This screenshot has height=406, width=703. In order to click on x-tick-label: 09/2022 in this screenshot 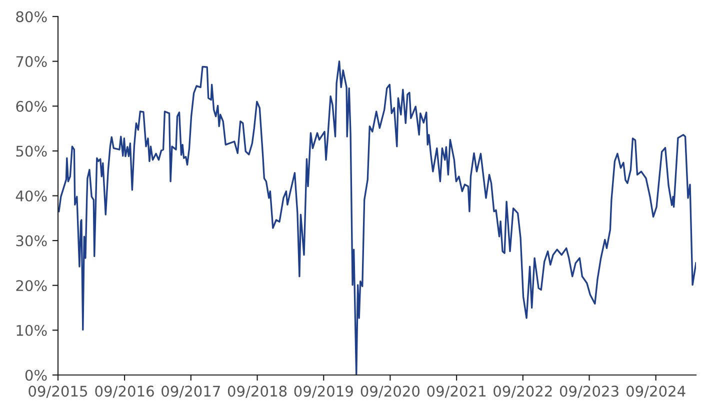, I will do `click(523, 392)`.